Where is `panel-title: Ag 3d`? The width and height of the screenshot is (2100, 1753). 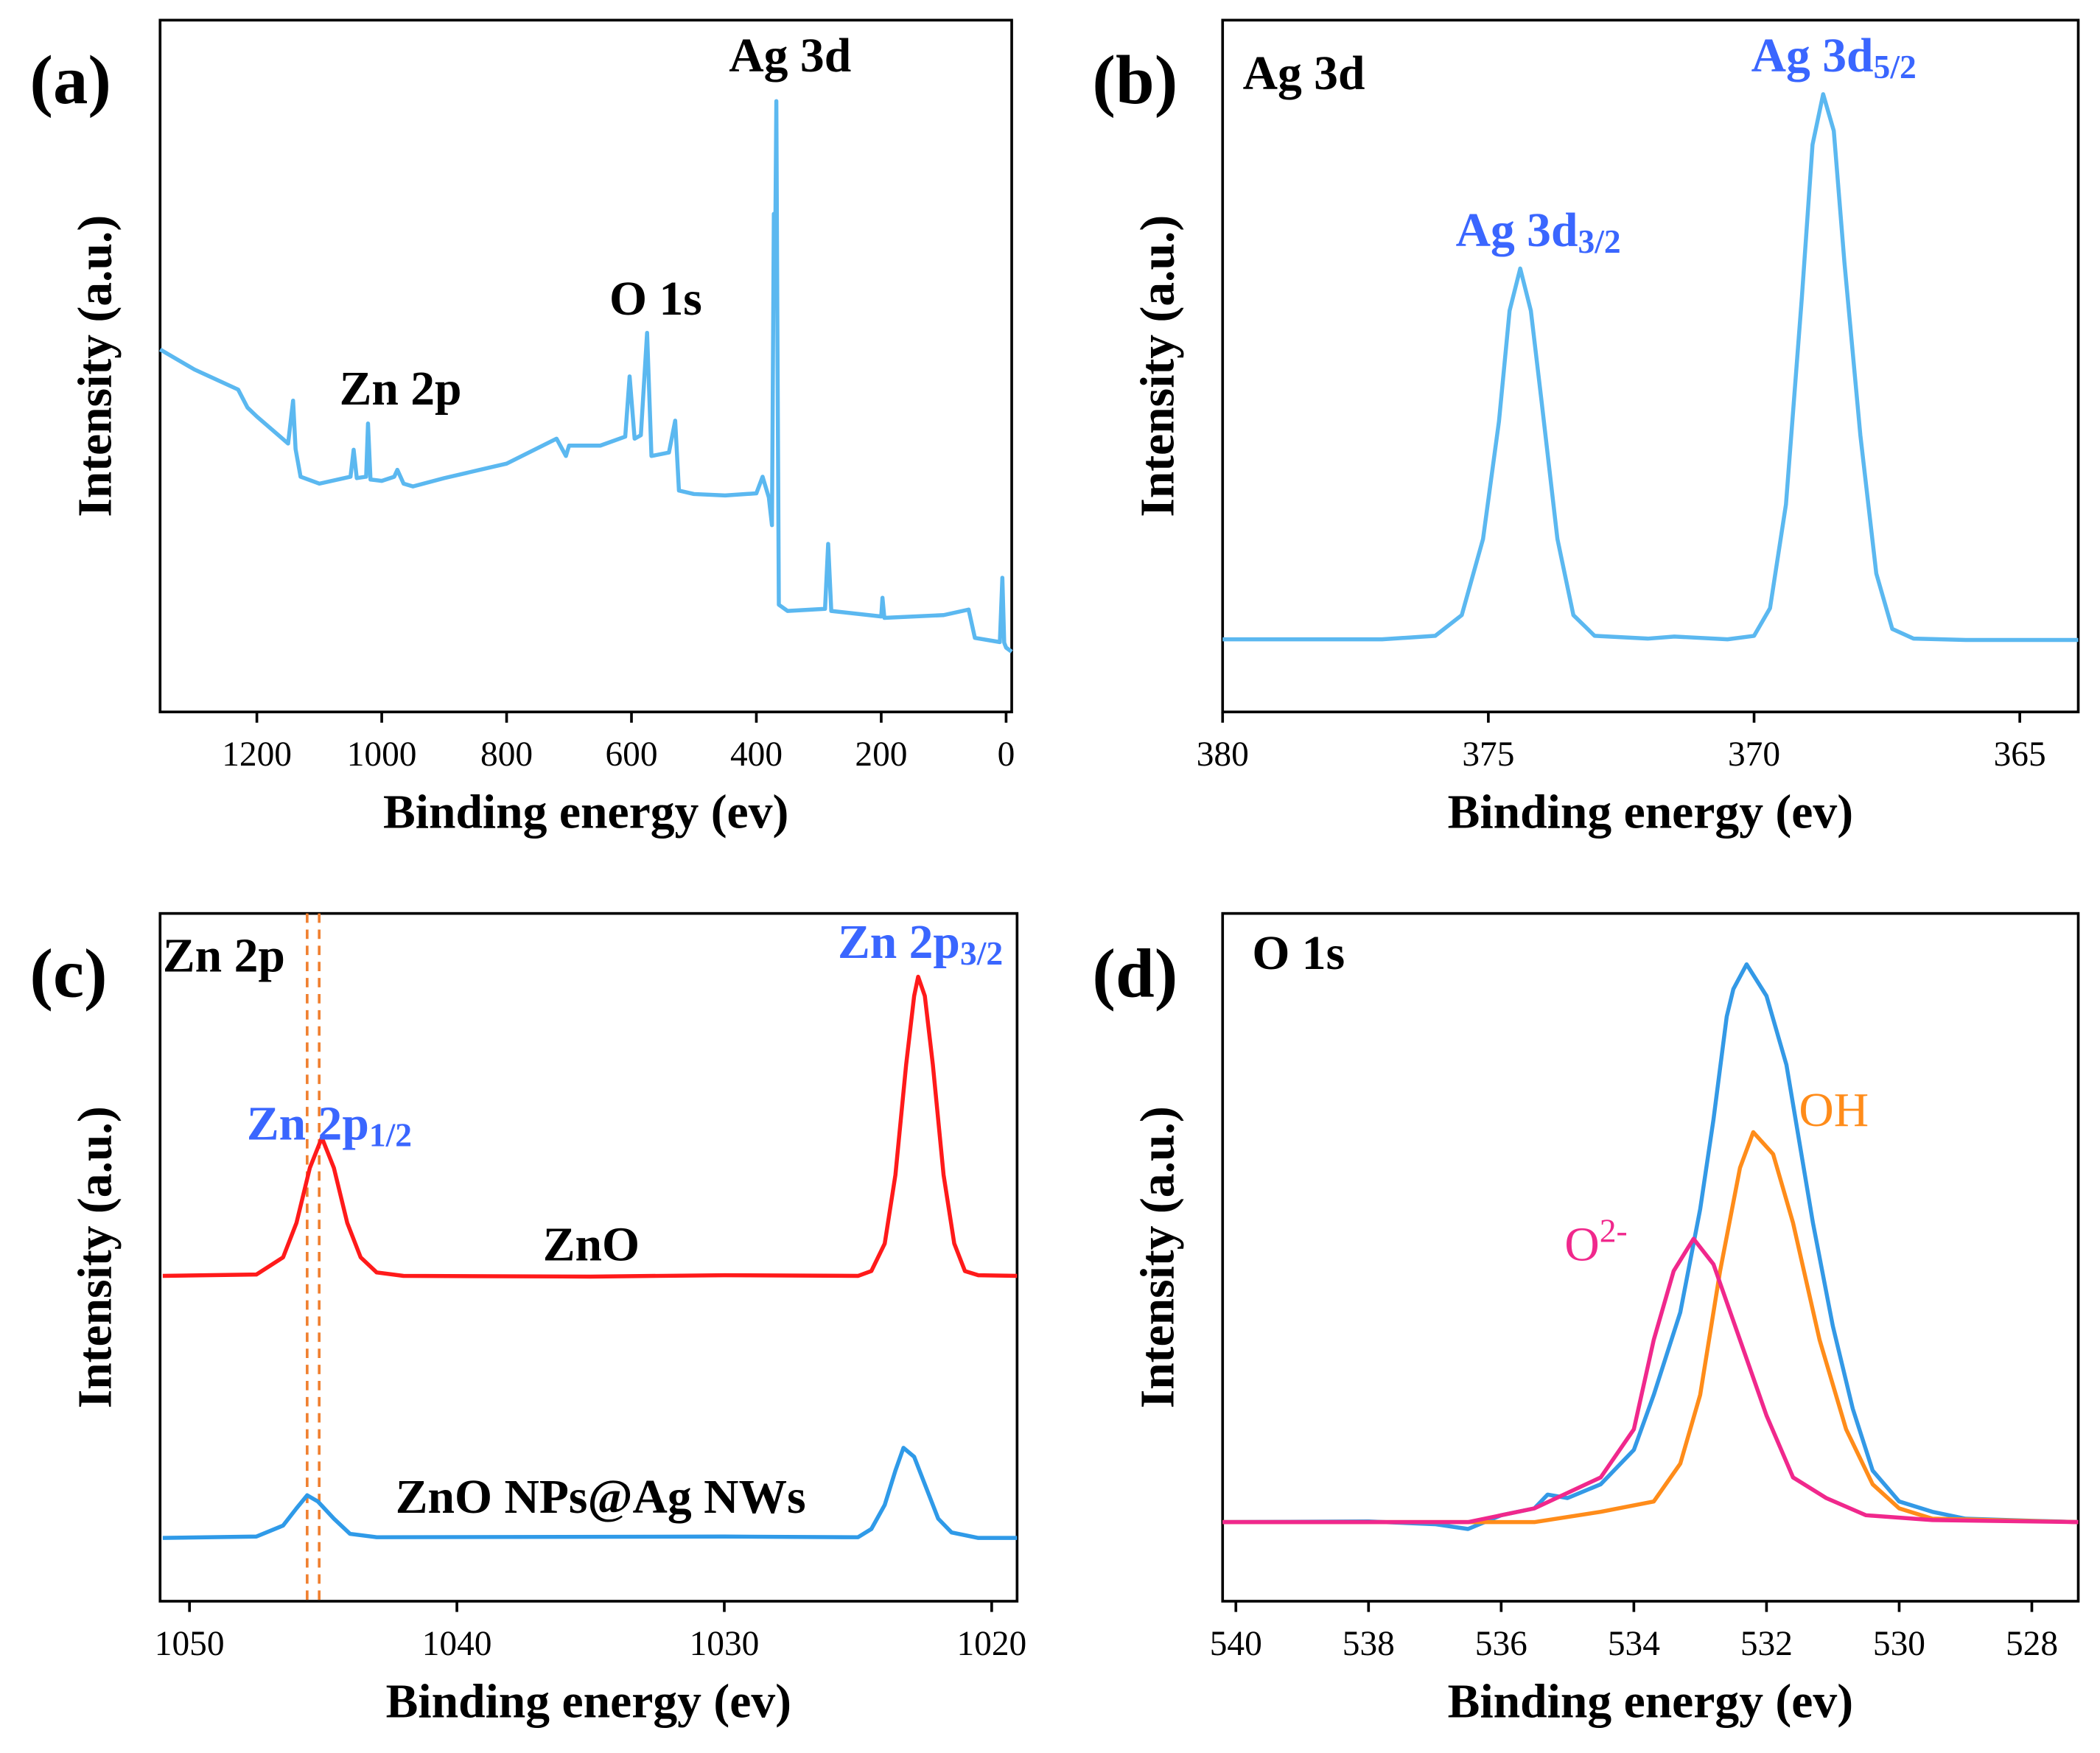
panel-title: Ag 3d is located at coordinates (1304, 73).